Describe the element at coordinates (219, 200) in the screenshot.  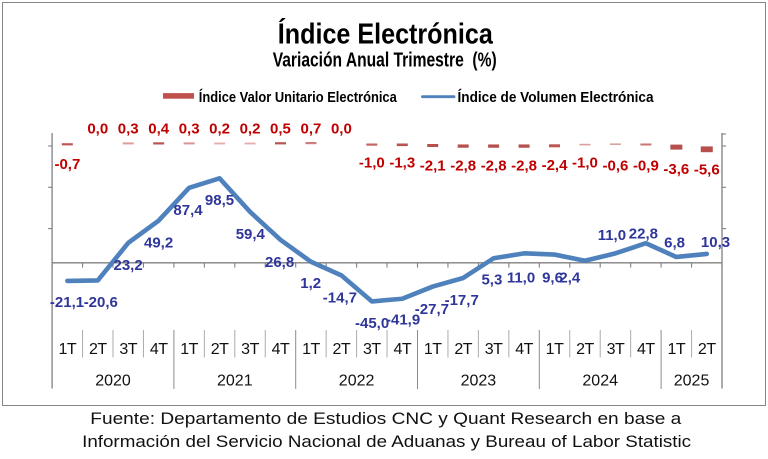
I see `svg-text: 98,5` at that location.